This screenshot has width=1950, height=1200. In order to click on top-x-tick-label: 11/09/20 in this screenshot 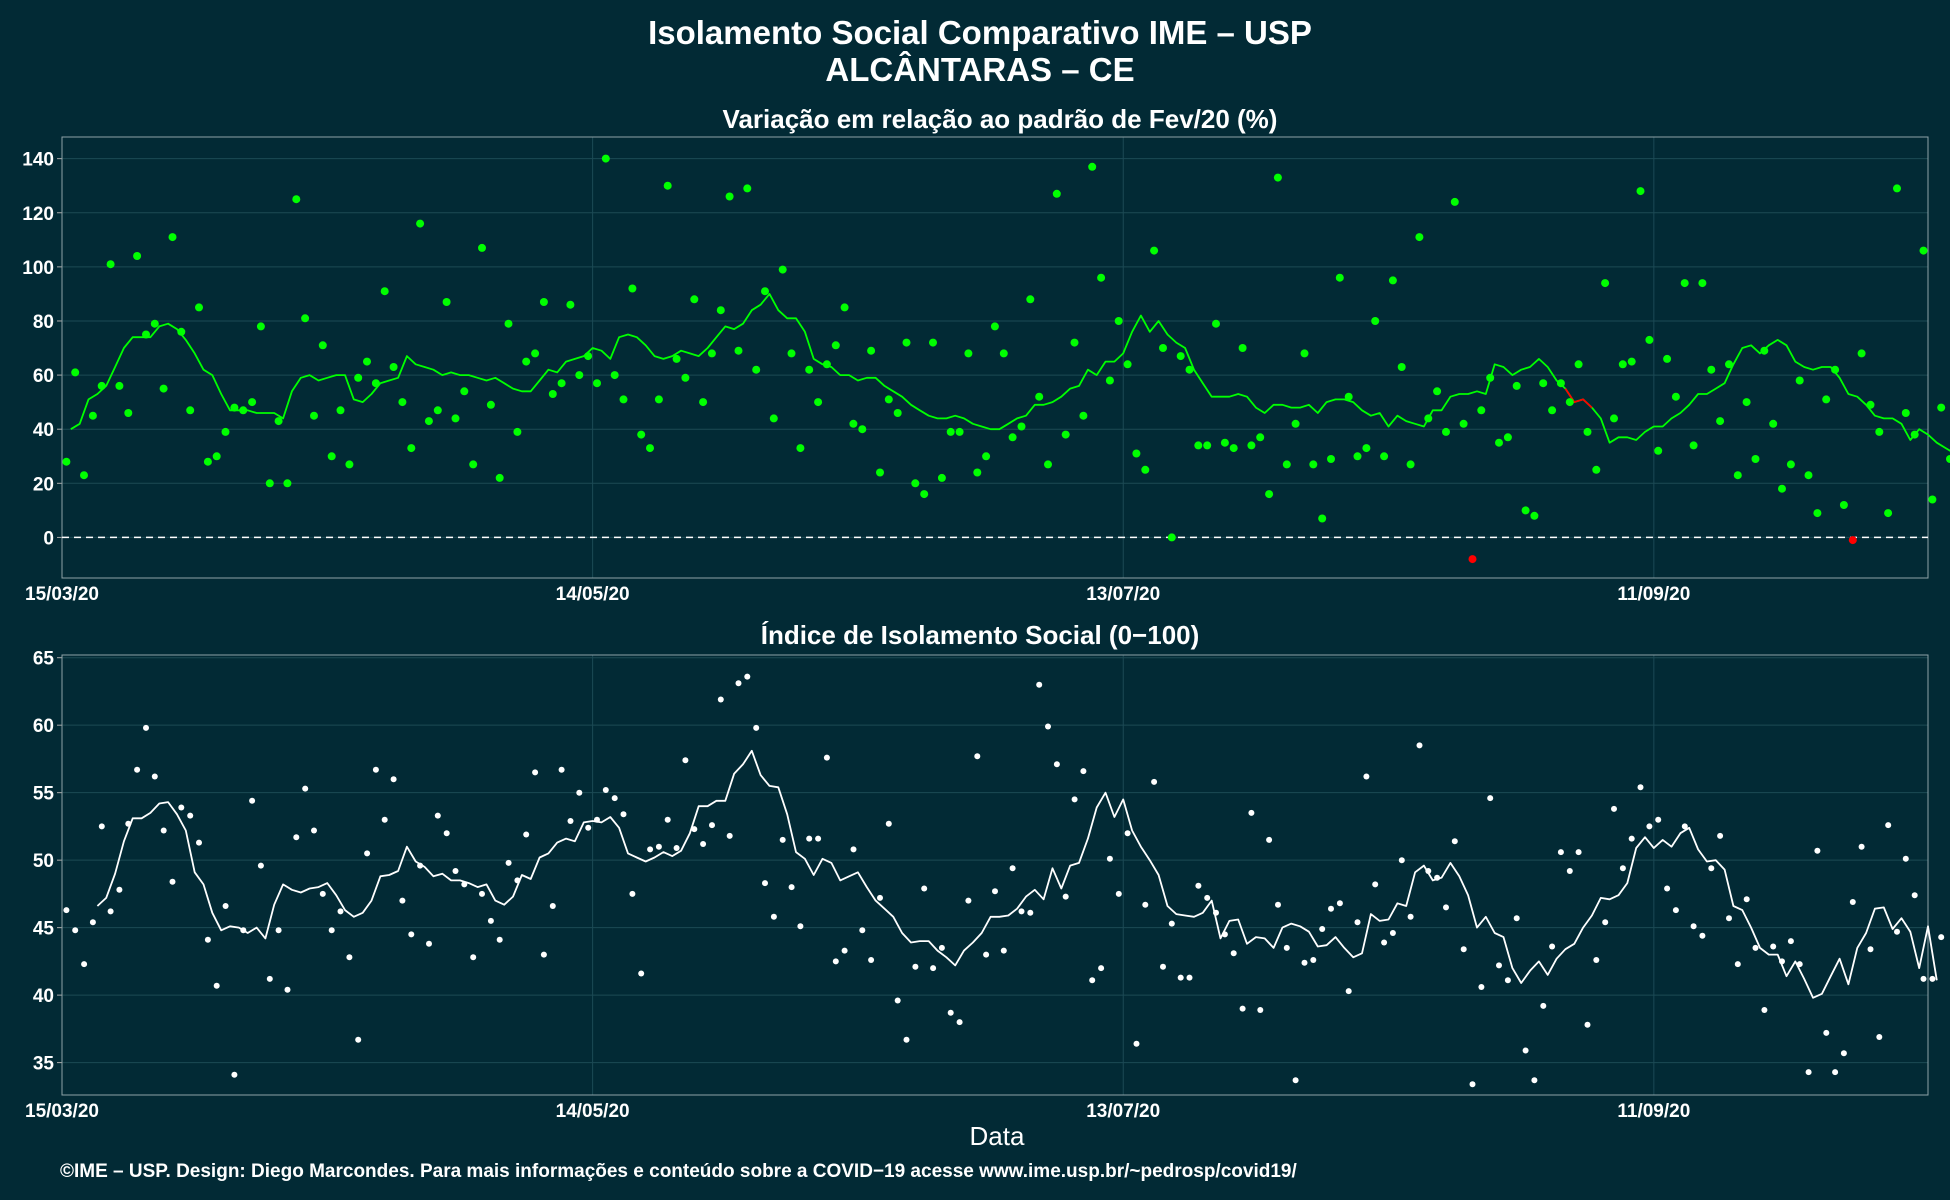, I will do `click(1653, 594)`.